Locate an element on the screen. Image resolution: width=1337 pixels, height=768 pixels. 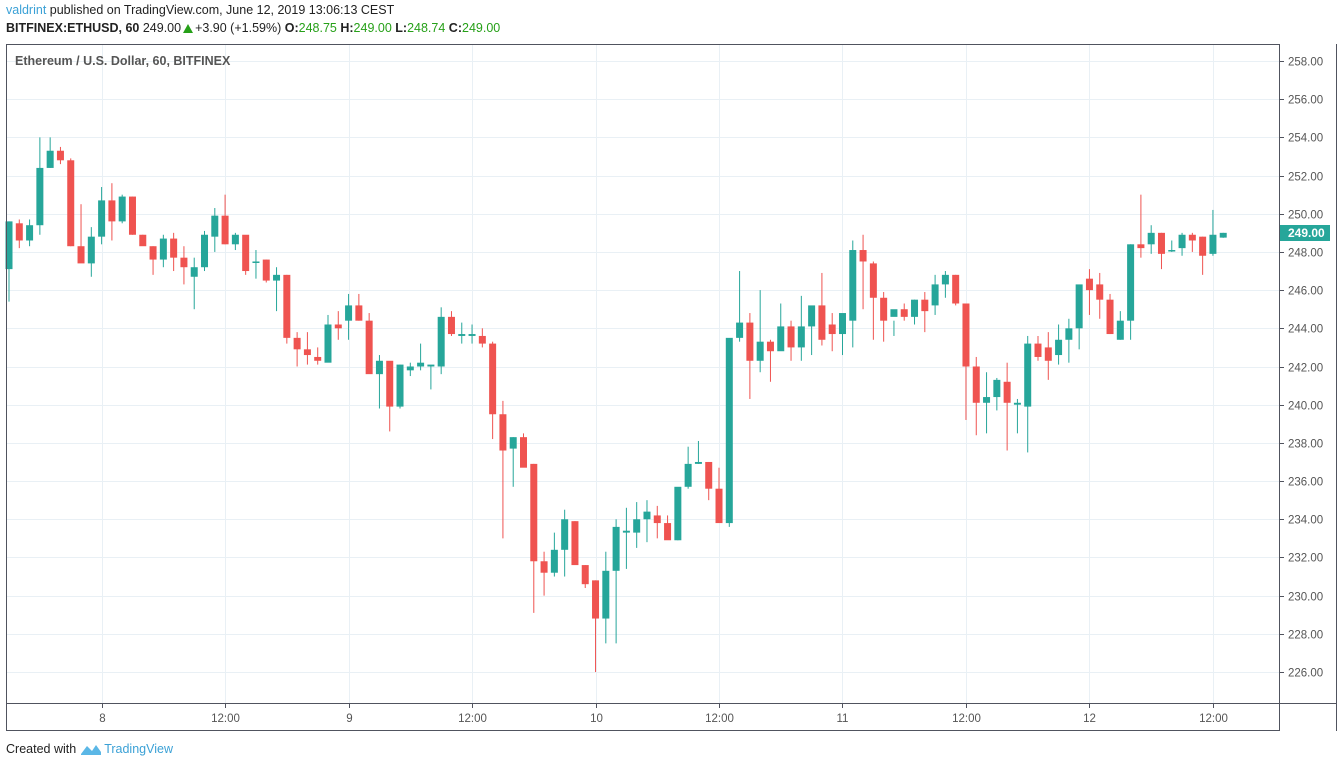
current-price-label: 249.00 is located at coordinates (1305, 233).